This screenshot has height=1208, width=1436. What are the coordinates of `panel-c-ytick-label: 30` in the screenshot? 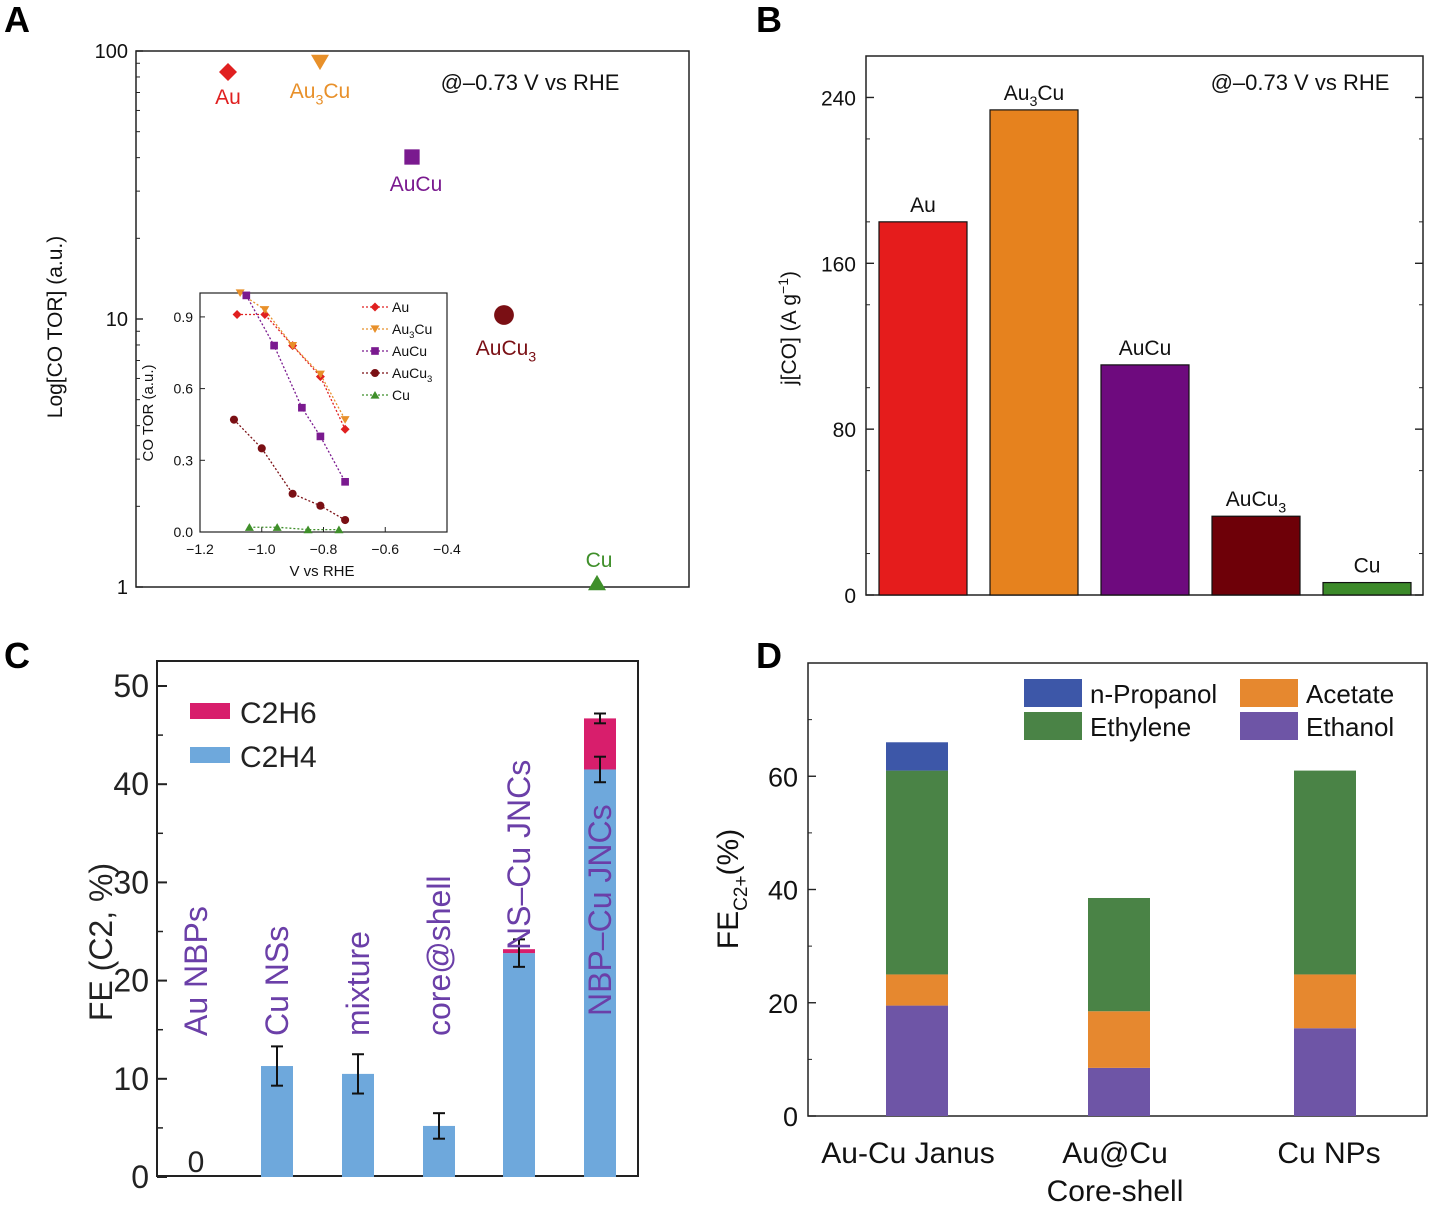 It's located at (131, 882).